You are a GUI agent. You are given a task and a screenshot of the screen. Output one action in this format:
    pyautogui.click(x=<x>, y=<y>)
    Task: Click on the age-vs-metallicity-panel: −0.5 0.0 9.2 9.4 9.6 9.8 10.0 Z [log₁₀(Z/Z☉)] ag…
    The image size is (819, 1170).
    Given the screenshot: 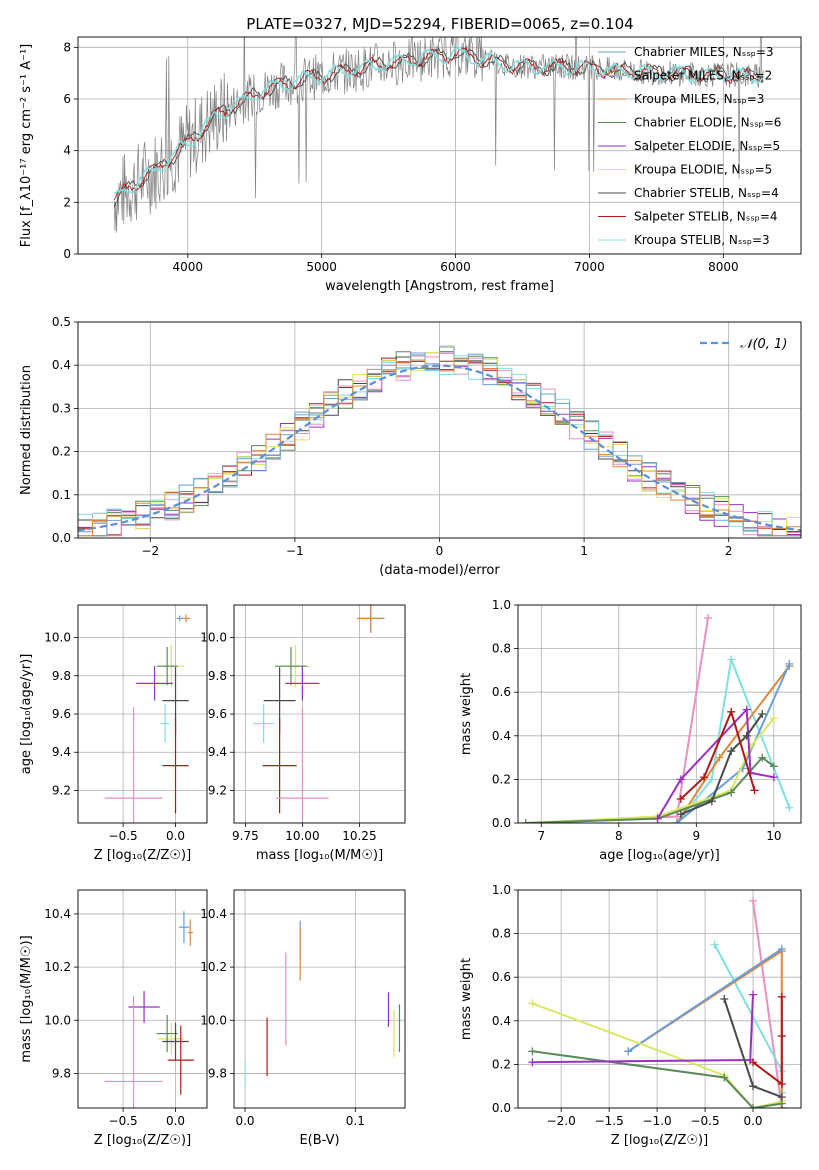 What is the action you would take?
    pyautogui.click(x=113, y=733)
    